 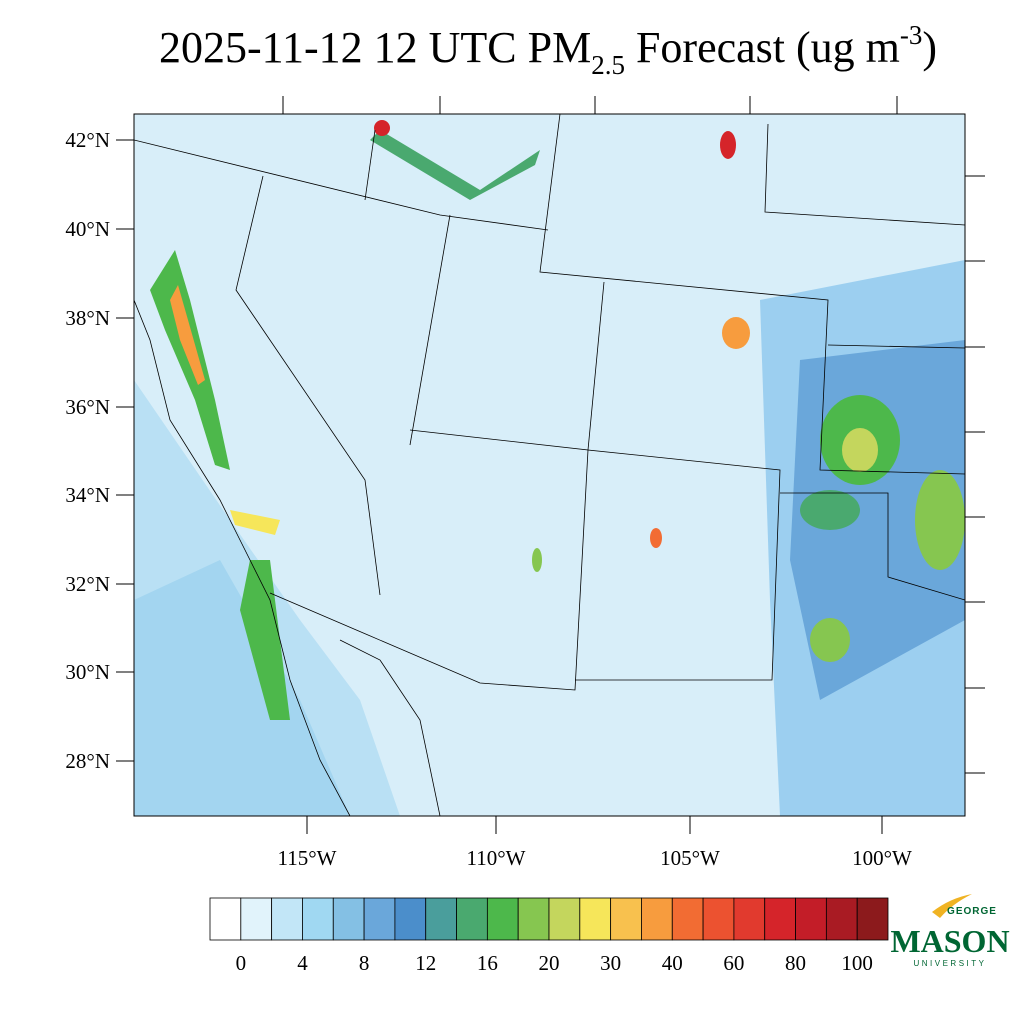 What do you see at coordinates (364, 963) in the screenshot?
I see `colorbar-label: 8` at bounding box center [364, 963].